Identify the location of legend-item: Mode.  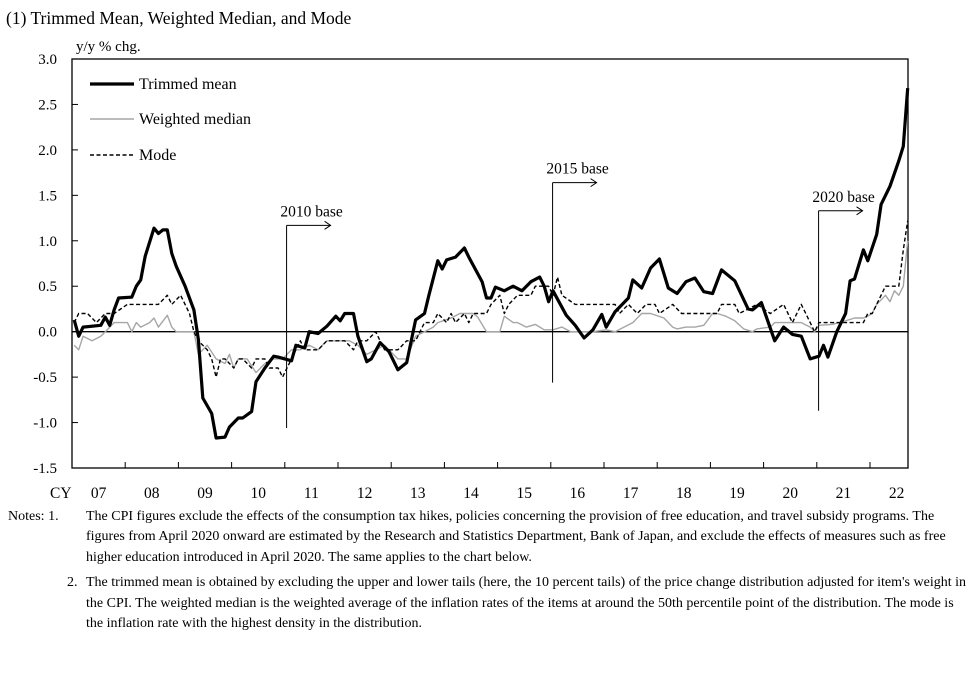
(133, 155).